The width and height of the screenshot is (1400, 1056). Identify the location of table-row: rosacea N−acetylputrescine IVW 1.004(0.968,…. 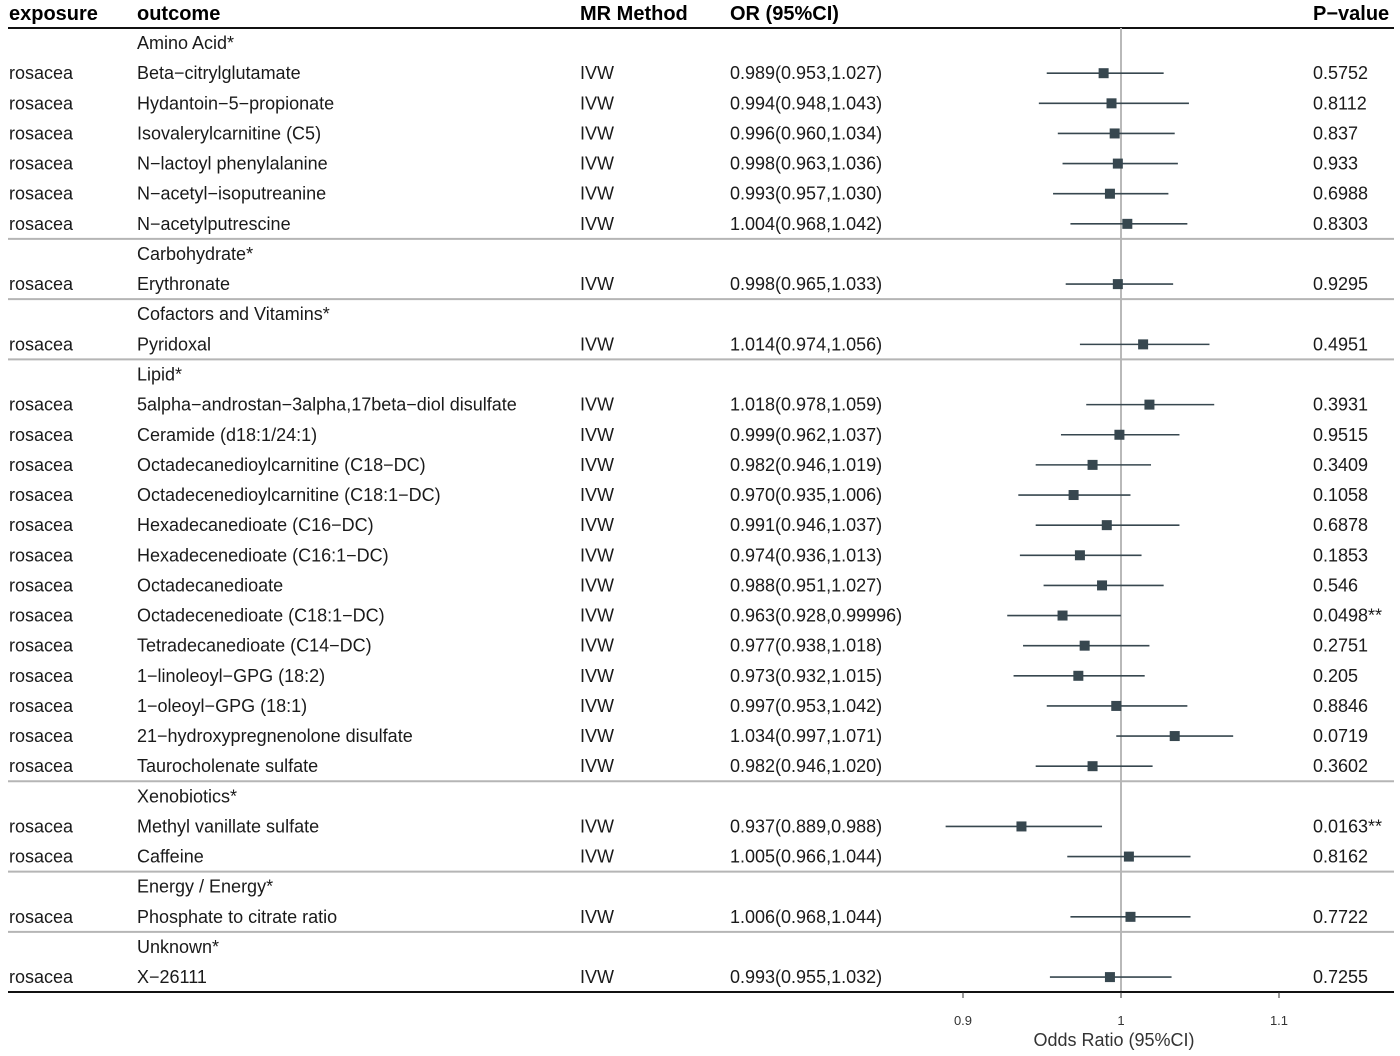
(688, 224).